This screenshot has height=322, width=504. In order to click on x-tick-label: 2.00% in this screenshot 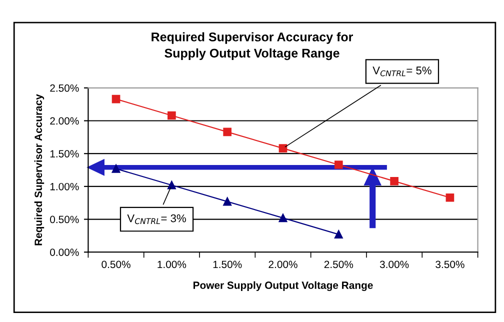, I will do `click(283, 264)`.